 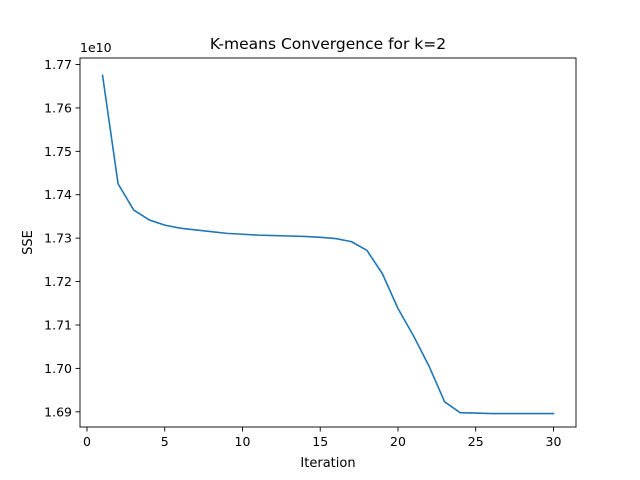 What do you see at coordinates (554, 441) in the screenshot?
I see `x-tick-label: 30` at bounding box center [554, 441].